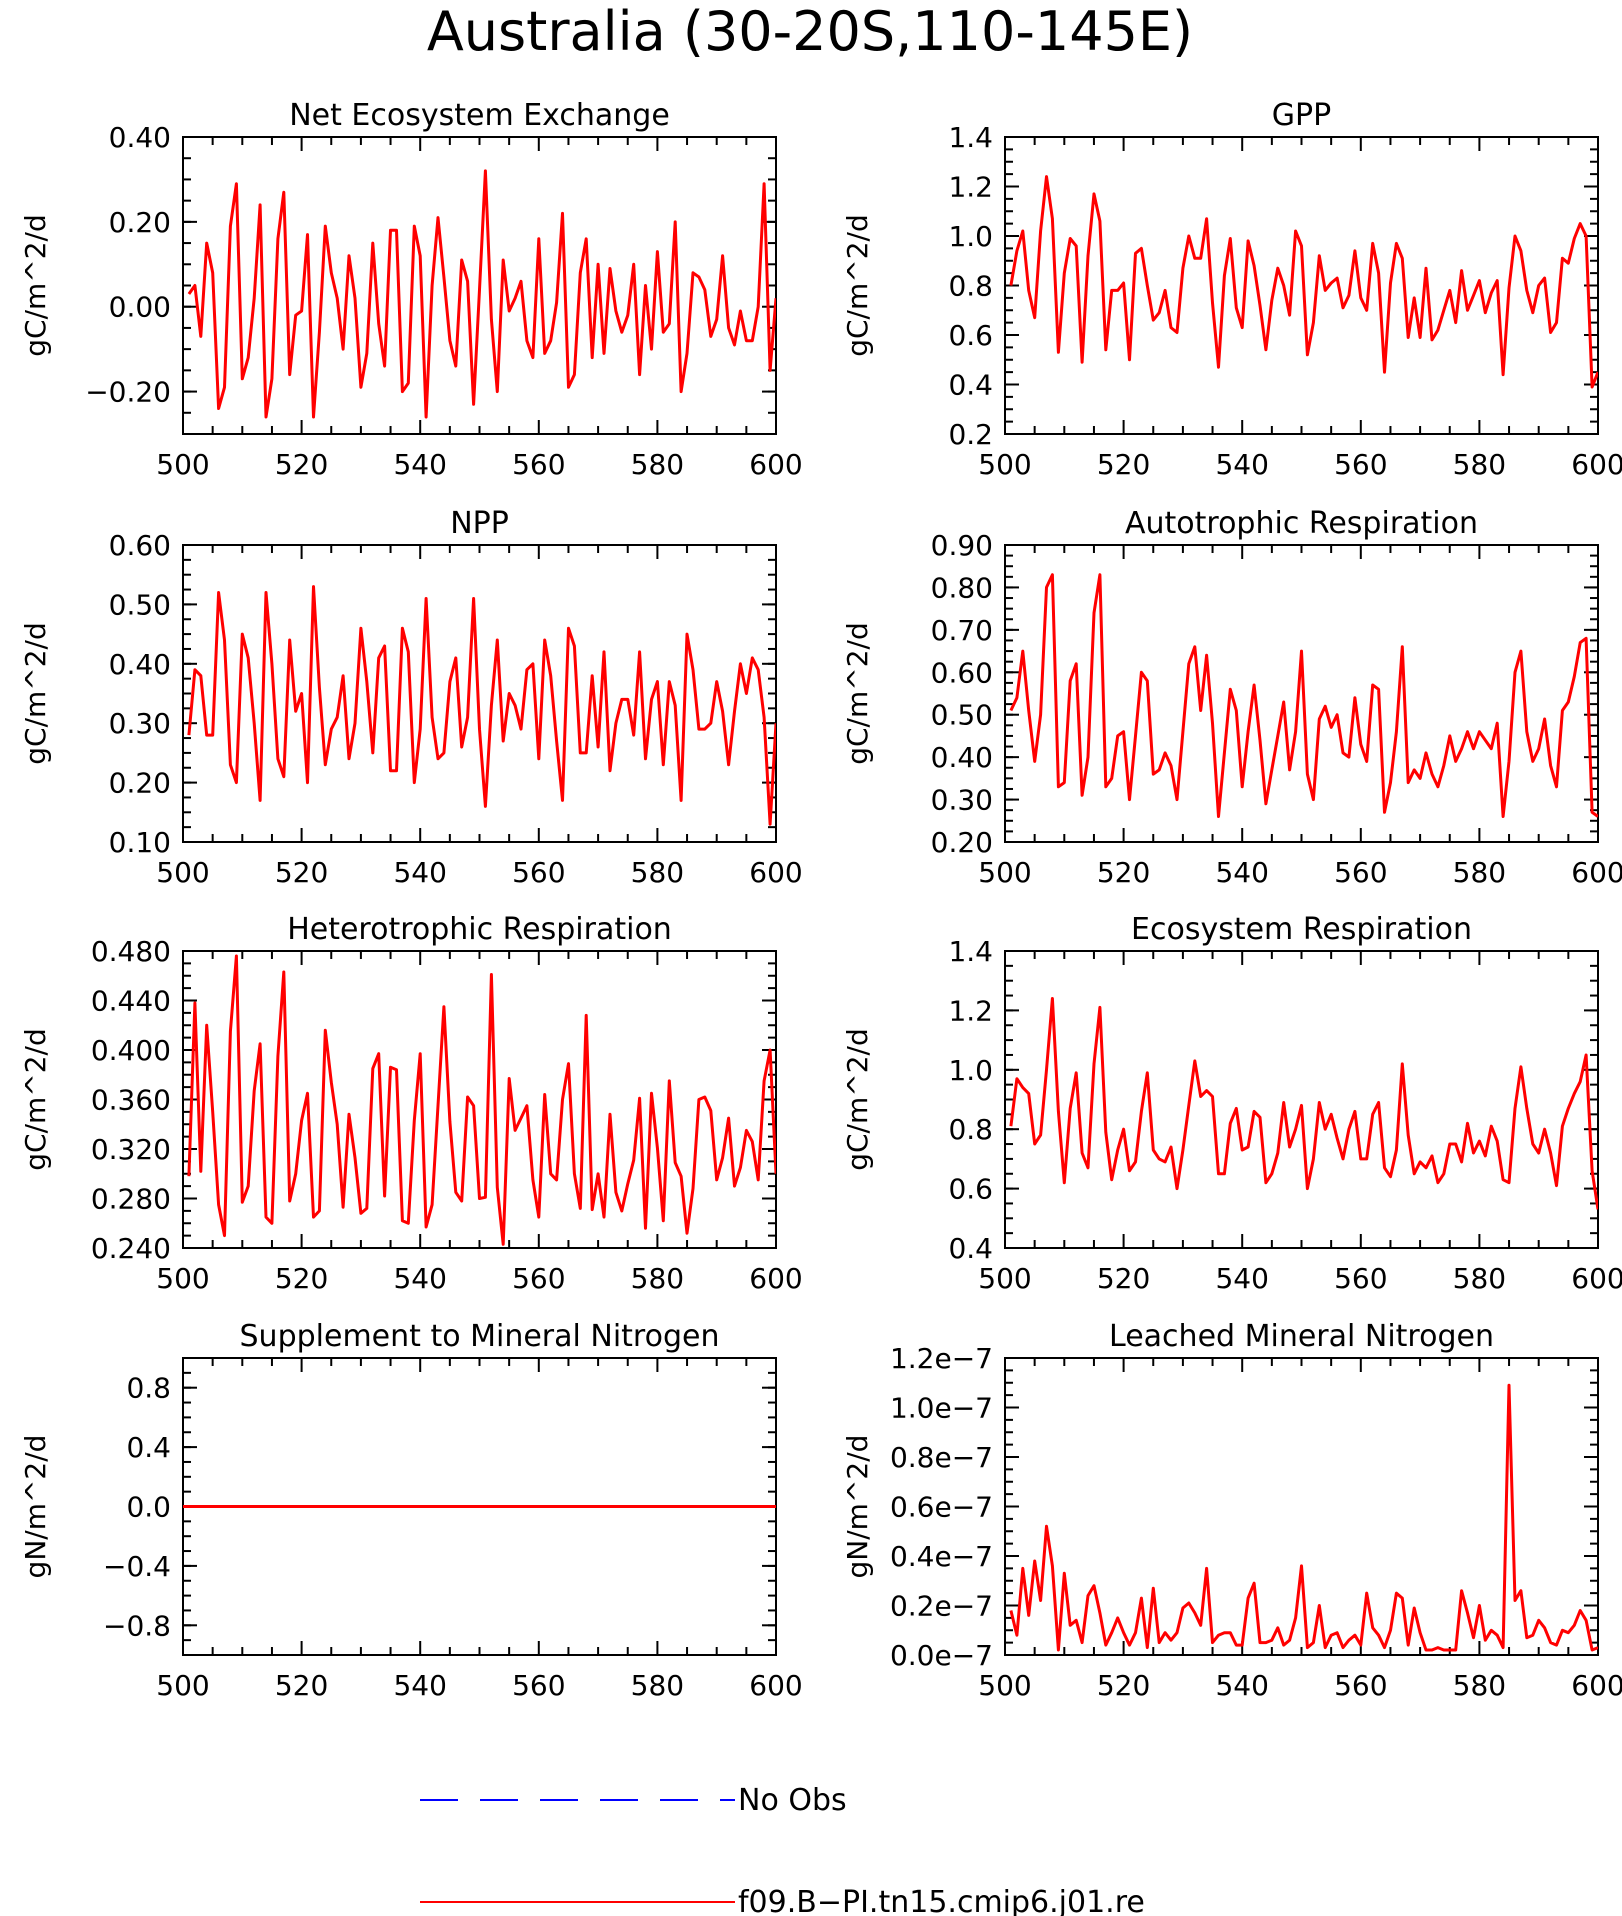 This screenshot has height=1916, width=1622. I want to click on y-tick-label: 0.2, so click(970, 434).